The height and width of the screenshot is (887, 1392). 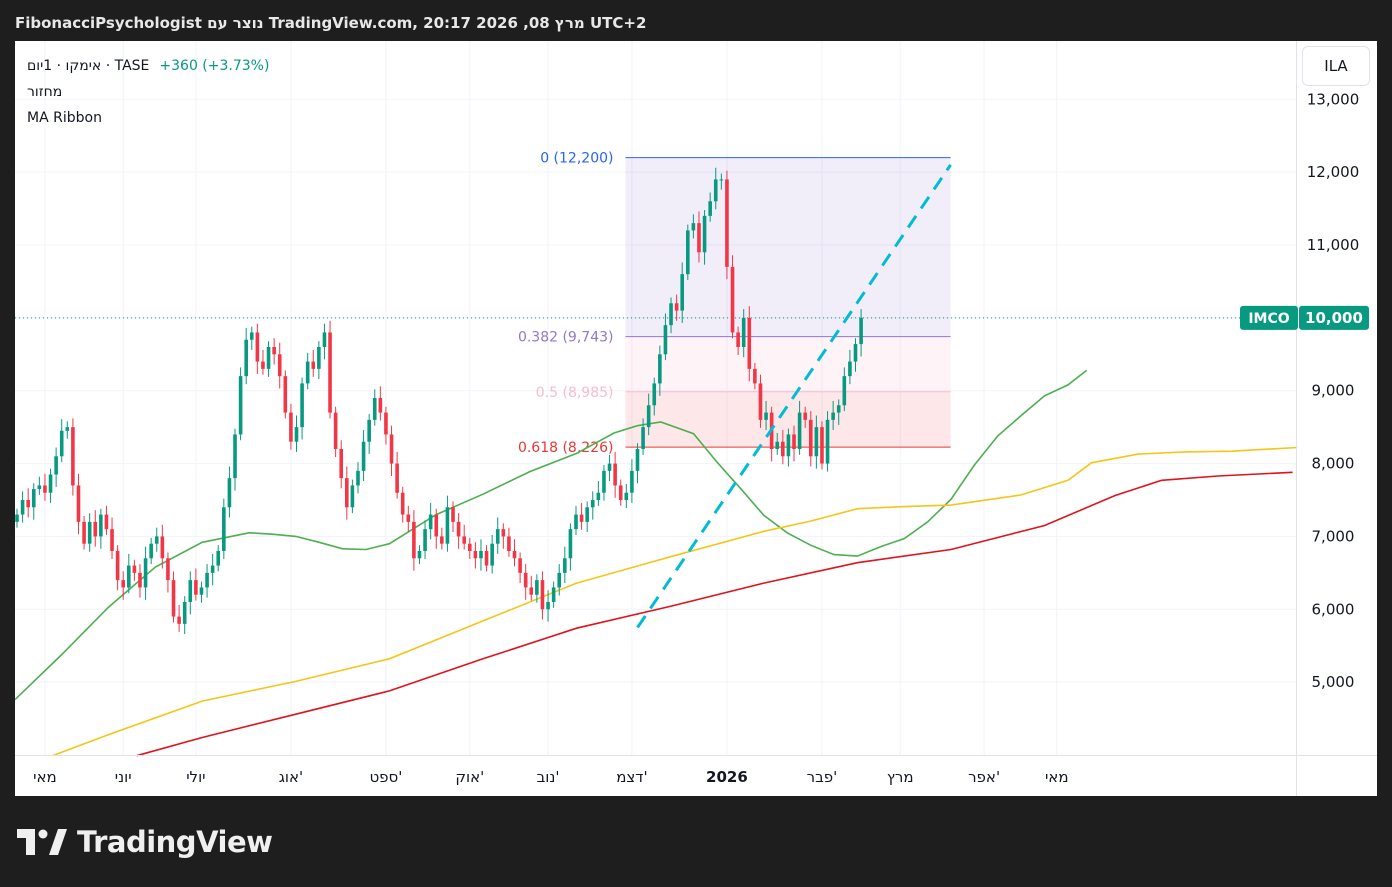 What do you see at coordinates (1336, 66) in the screenshot?
I see `currency-button: ILA` at bounding box center [1336, 66].